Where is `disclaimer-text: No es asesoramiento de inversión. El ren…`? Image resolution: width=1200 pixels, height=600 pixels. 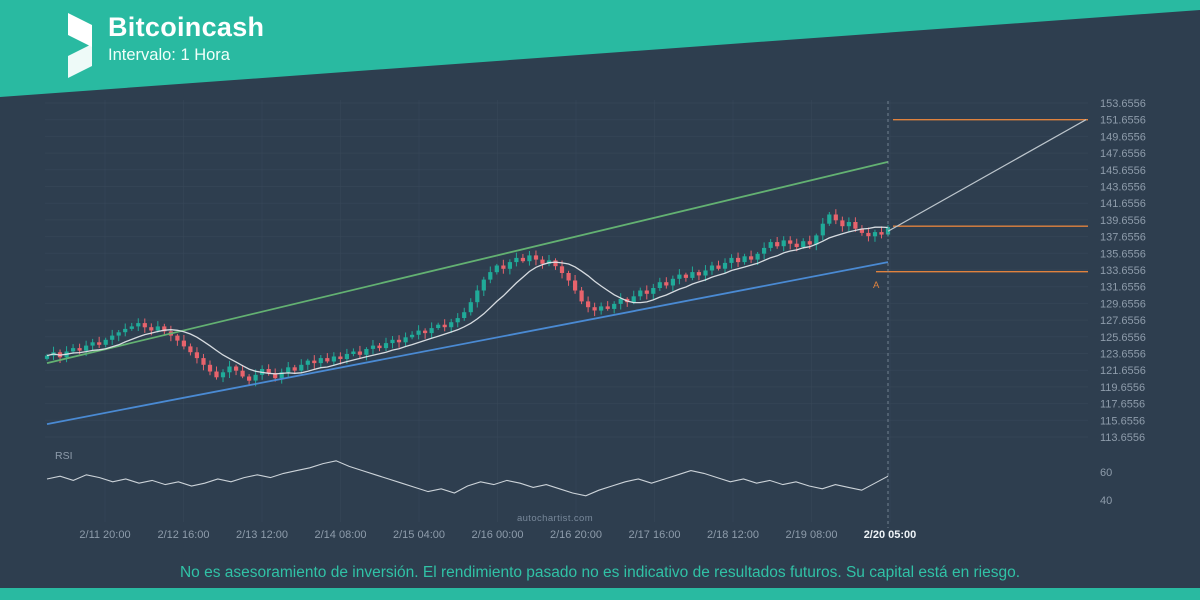 disclaimer-text: No es asesoramiento de inversión. El ren… is located at coordinates (600, 572).